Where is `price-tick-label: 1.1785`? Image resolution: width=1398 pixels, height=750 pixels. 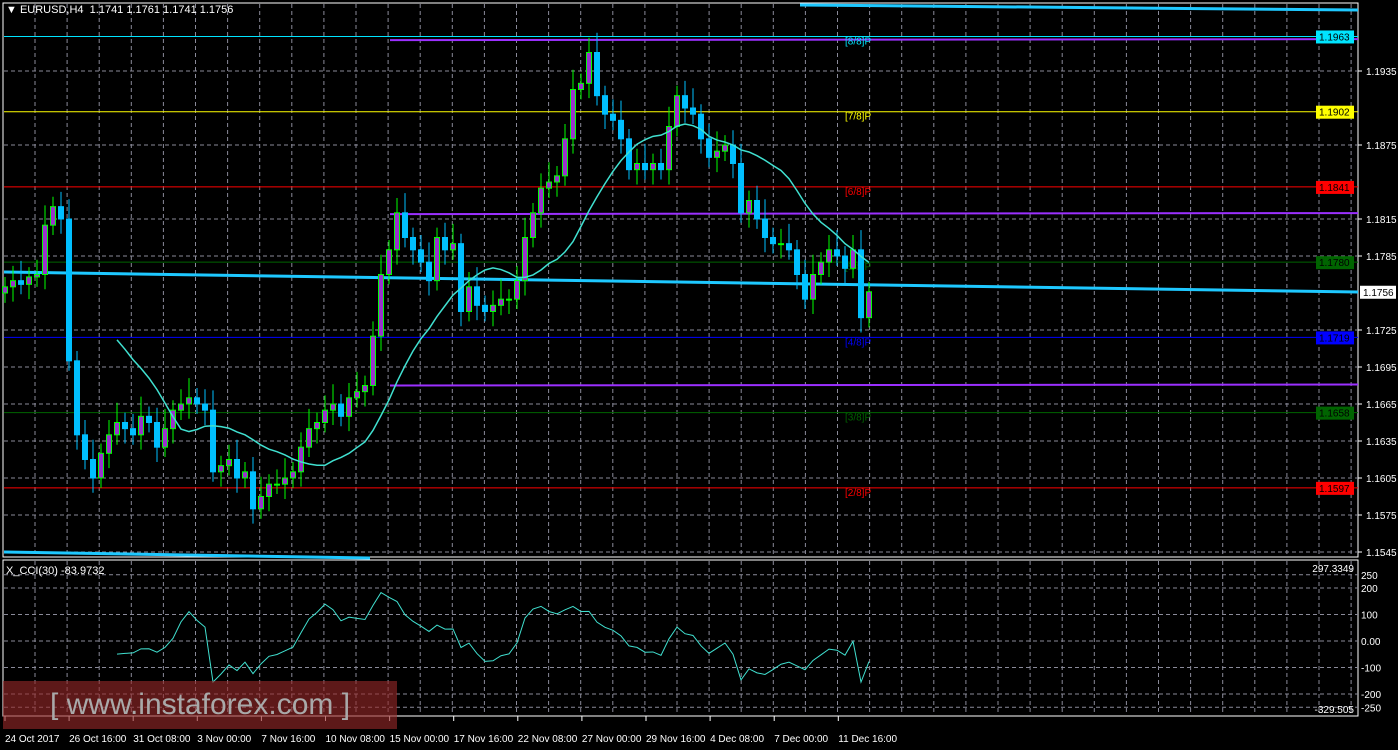
price-tick-label: 1.1785 is located at coordinates (1381, 257).